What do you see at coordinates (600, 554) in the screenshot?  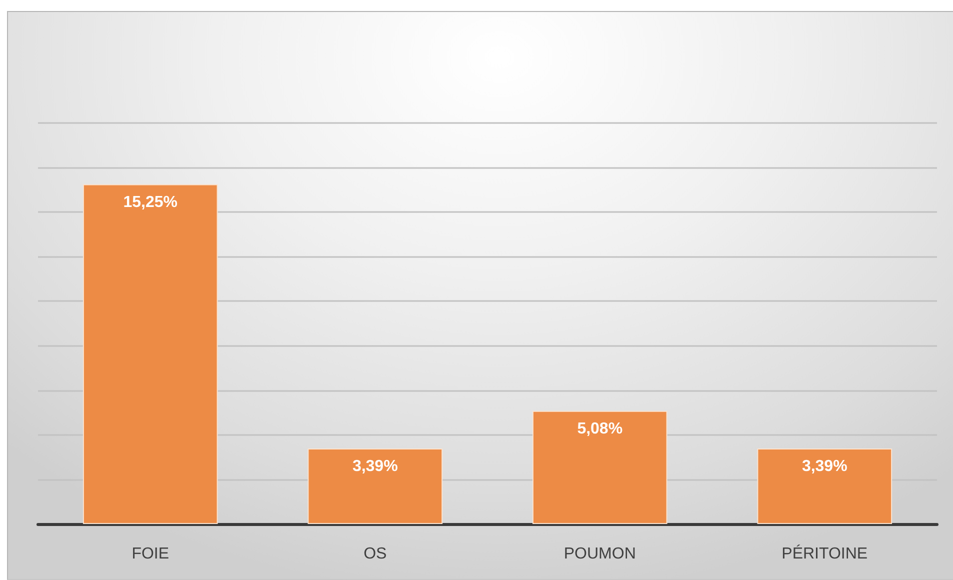 I see `x-tick-label: POUMON` at bounding box center [600, 554].